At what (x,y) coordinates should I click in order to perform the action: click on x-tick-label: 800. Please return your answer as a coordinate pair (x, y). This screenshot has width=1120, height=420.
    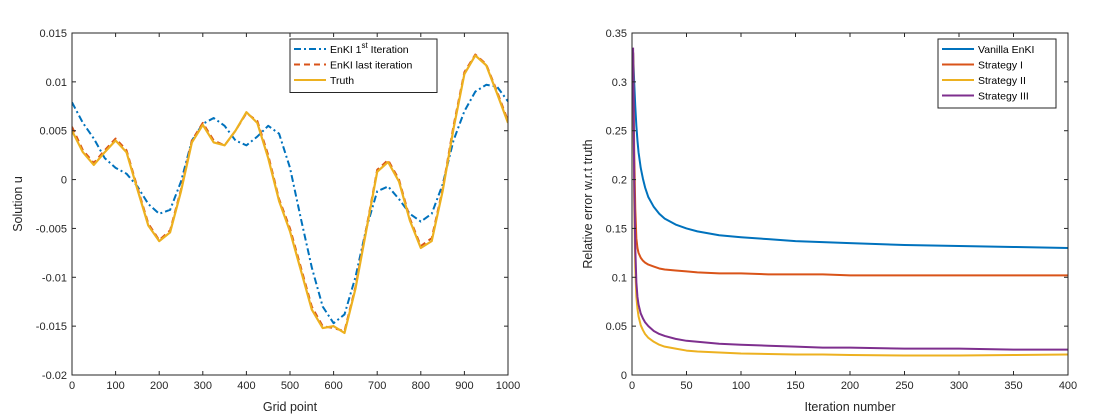
    Looking at the image, I should click on (421, 386).